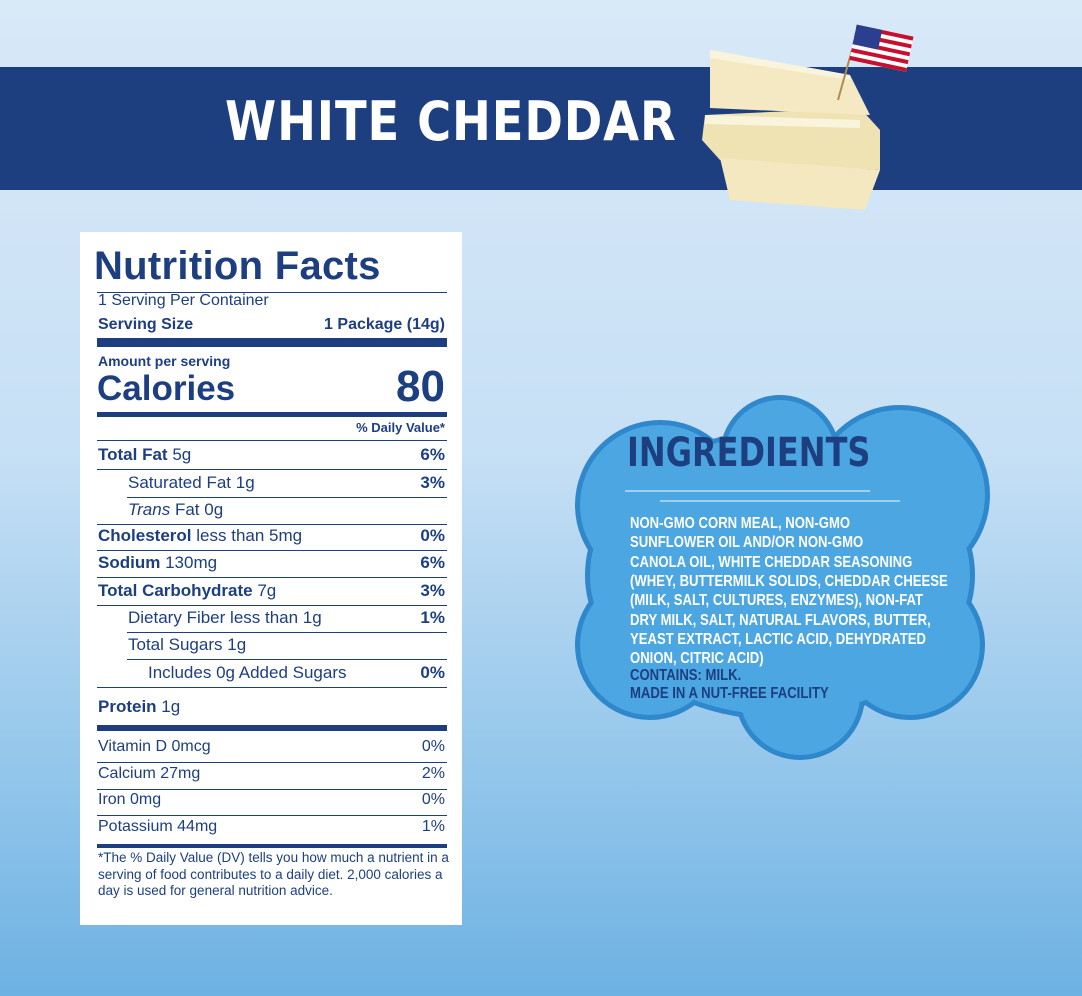 The width and height of the screenshot is (1082, 996). What do you see at coordinates (127, 706) in the screenshot?
I see `nutrient-name: Protein` at bounding box center [127, 706].